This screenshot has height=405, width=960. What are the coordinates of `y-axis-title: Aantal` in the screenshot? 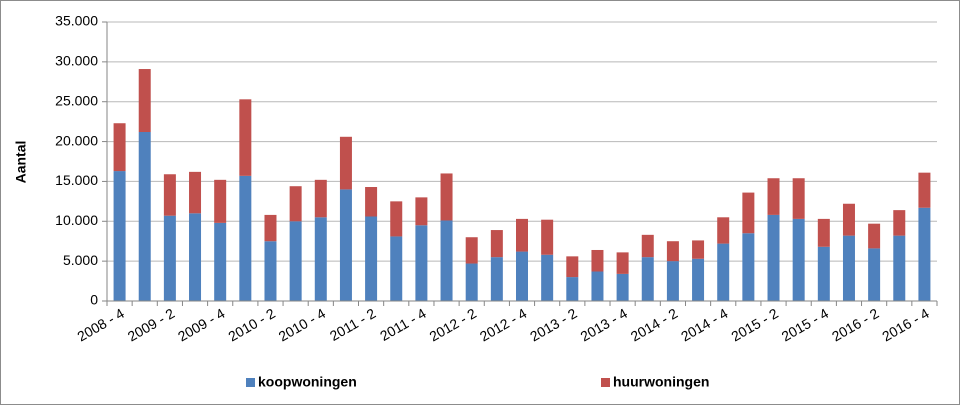 It's located at (21, 162).